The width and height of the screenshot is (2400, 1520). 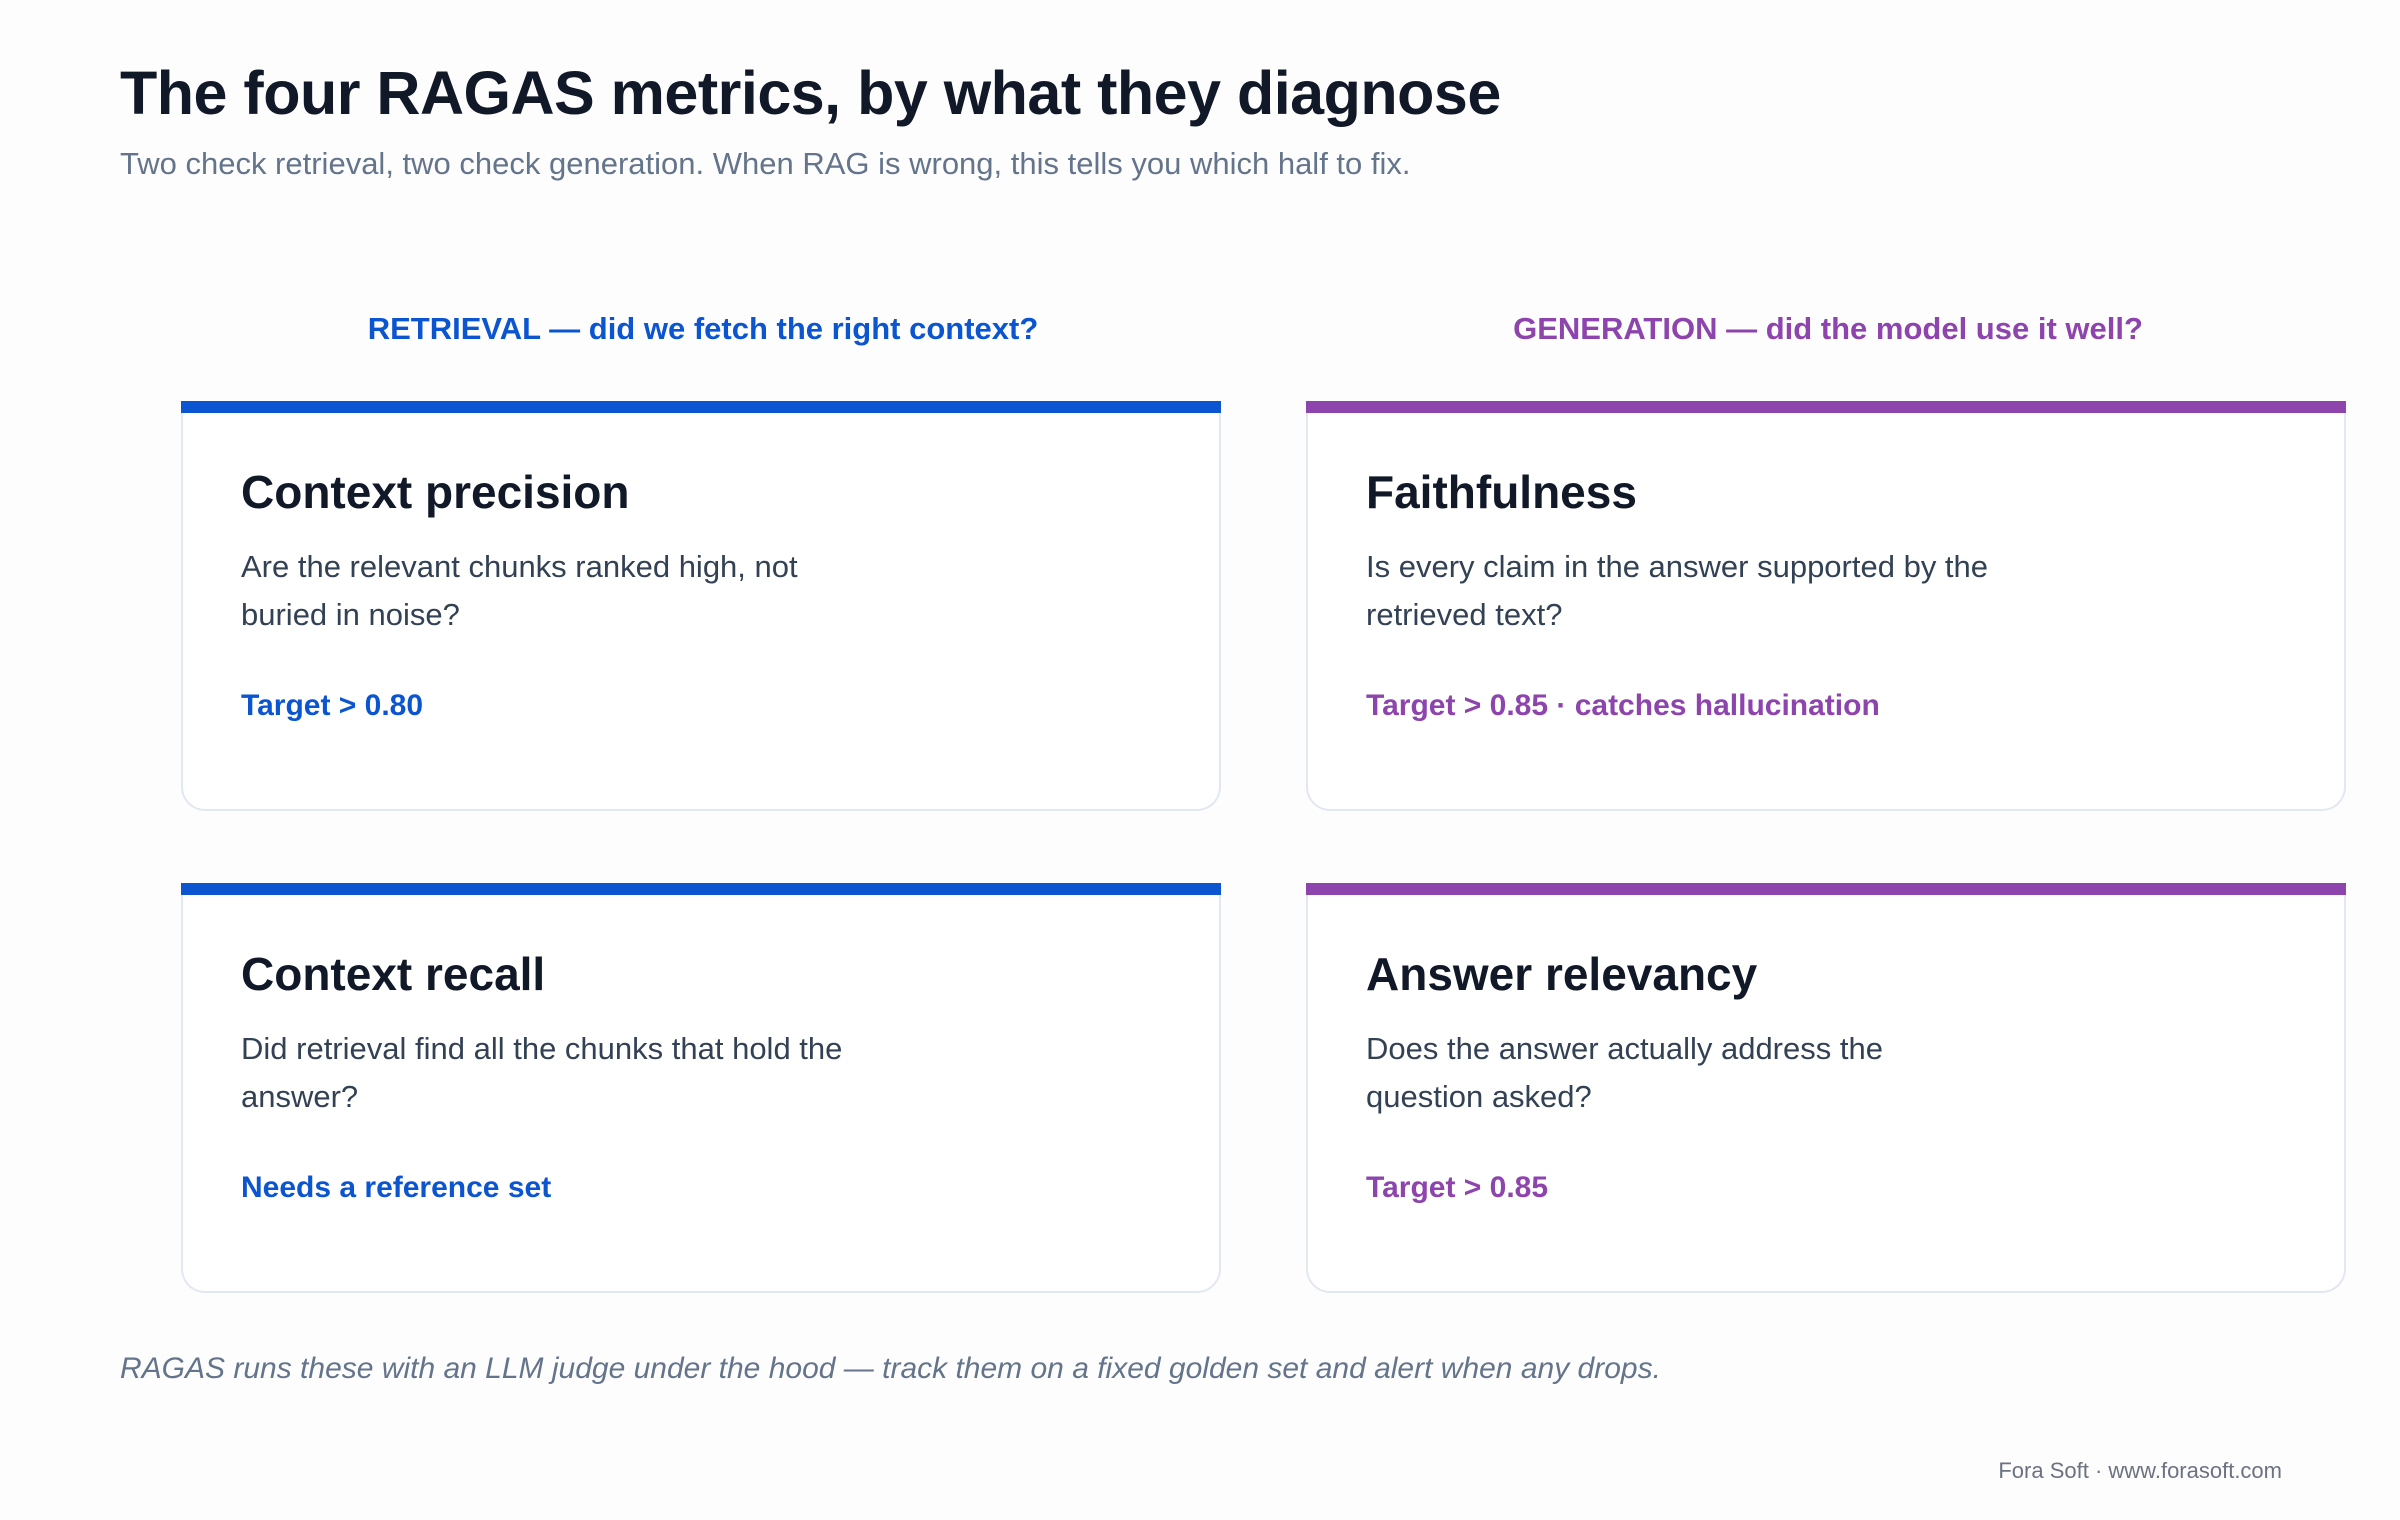 What do you see at coordinates (2140, 1470) in the screenshot?
I see `credit-text: Fora Soft · www.forasoft.com` at bounding box center [2140, 1470].